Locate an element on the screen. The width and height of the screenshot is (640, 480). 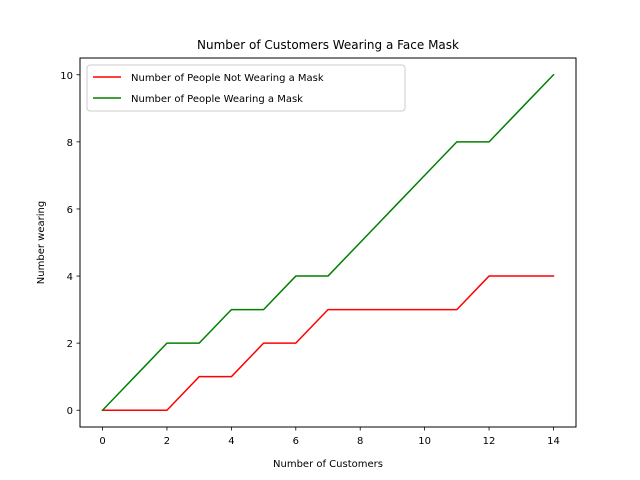
y-tick-label: 8 is located at coordinates (70, 143).